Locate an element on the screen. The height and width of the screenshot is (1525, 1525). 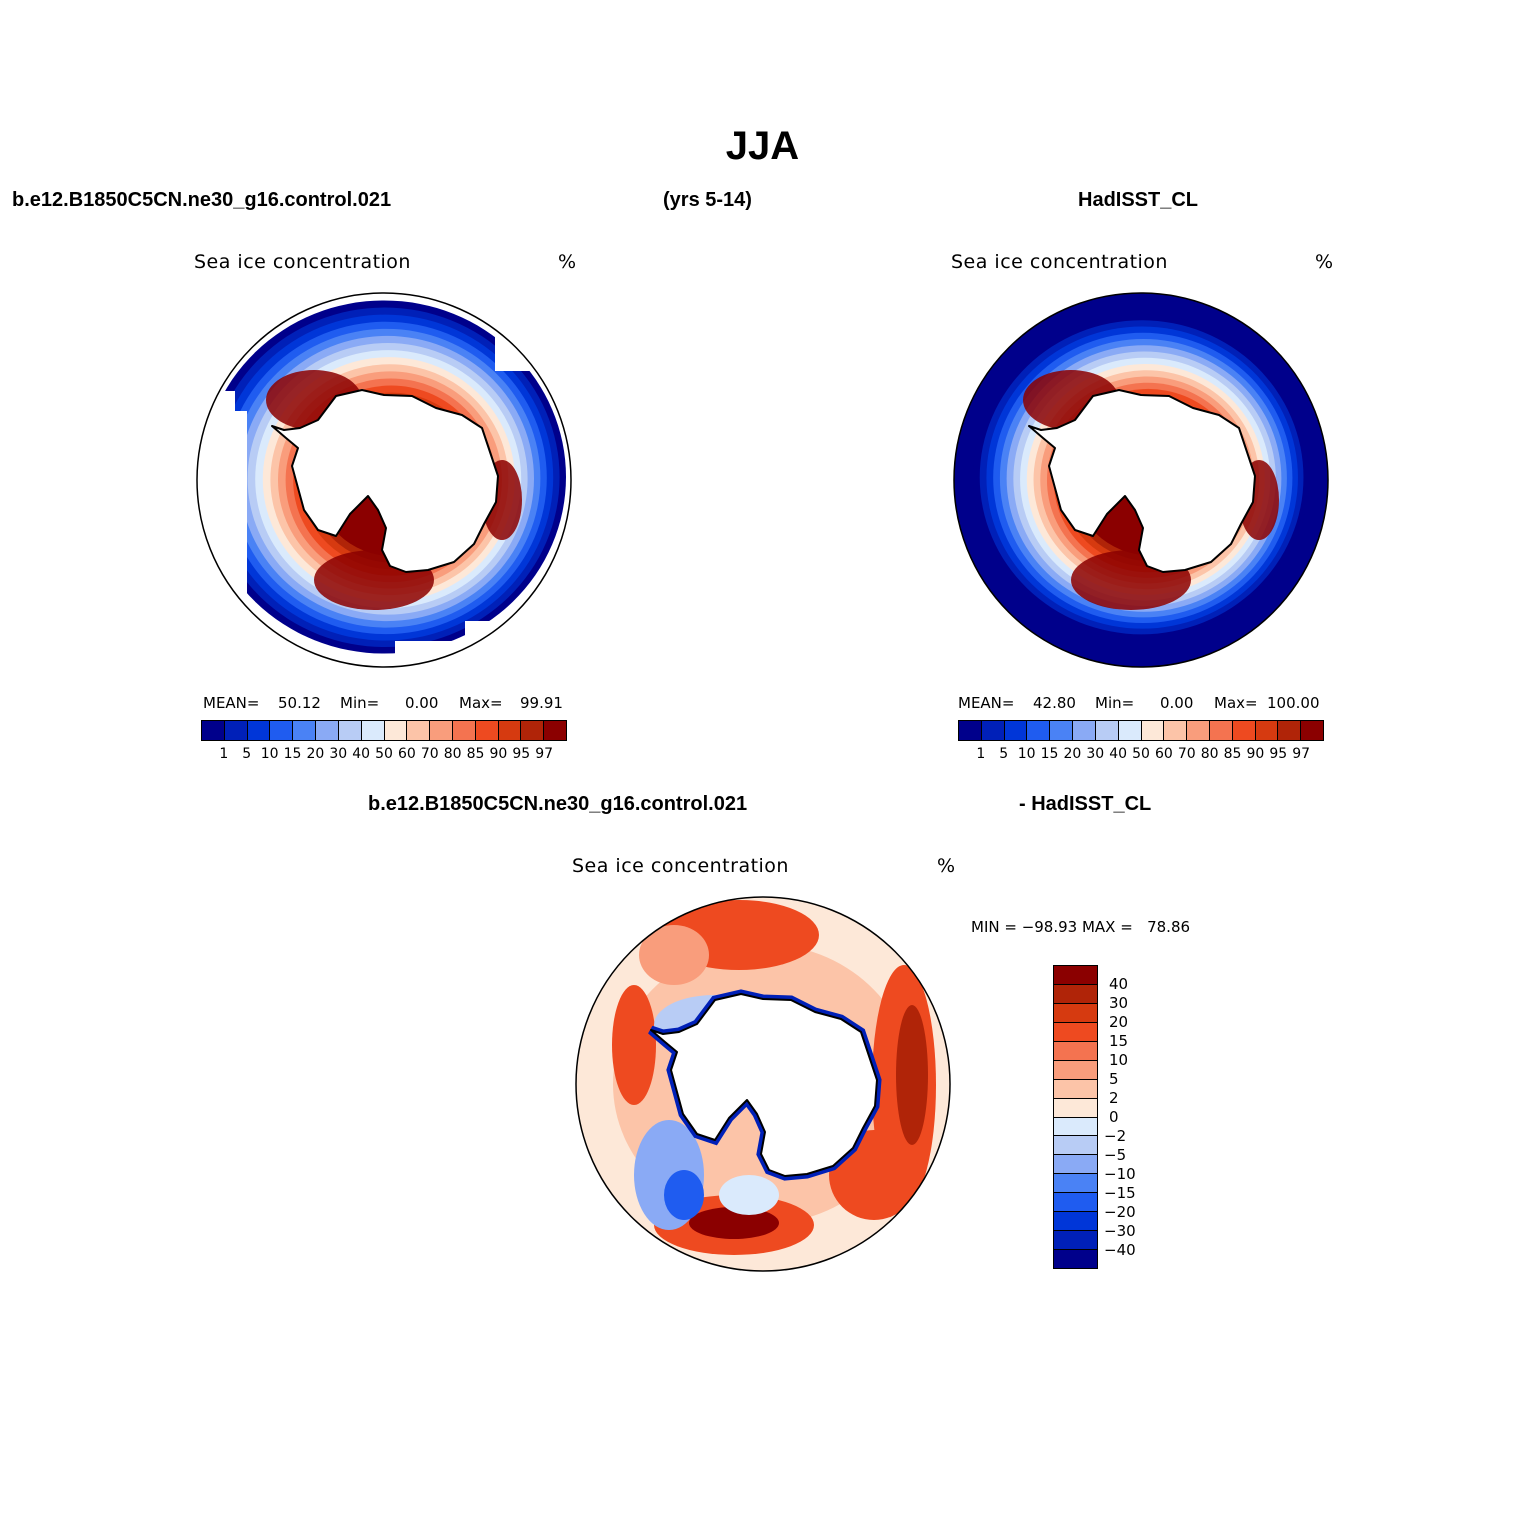
obs-plot-title: Sea ice concentration is located at coordinates (1059, 262).